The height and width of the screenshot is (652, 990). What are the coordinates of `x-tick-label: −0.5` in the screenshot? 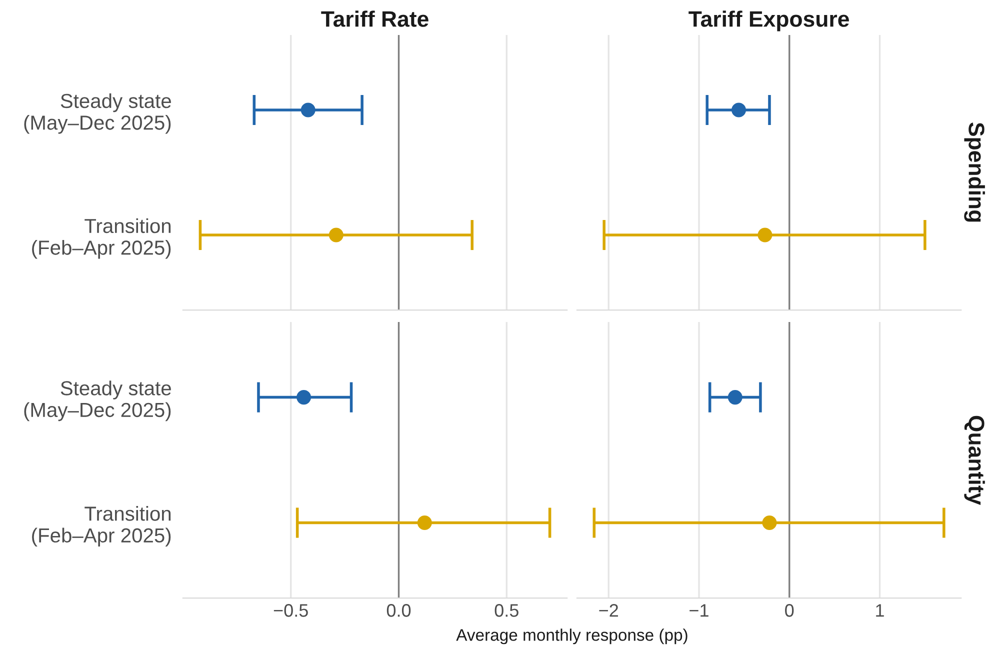 It's located at (291, 610).